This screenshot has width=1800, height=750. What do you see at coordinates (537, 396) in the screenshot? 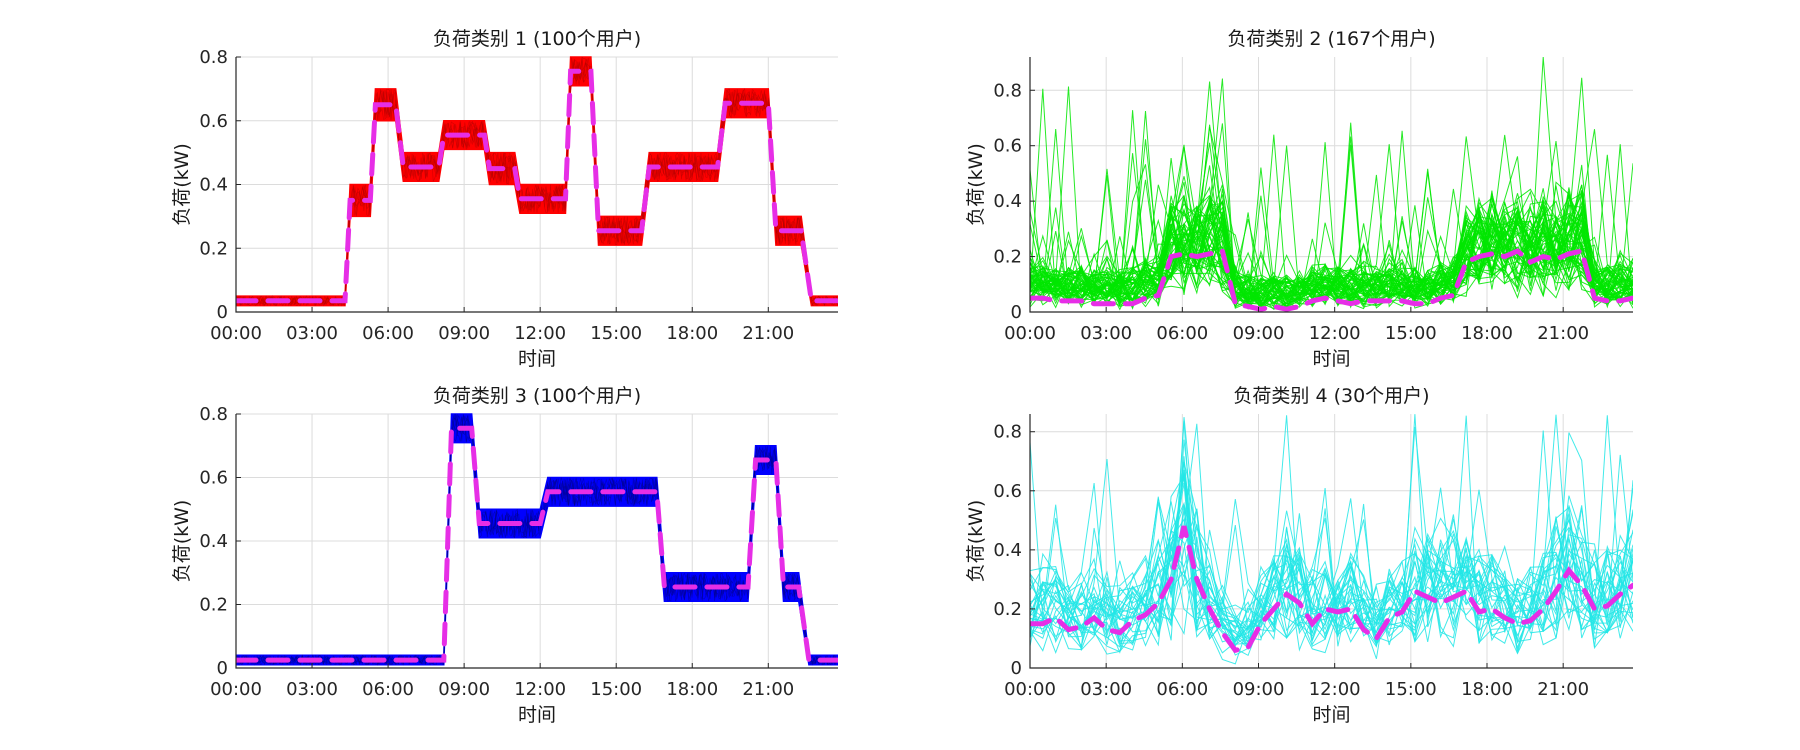
I see `chart-title: 负荷类别 3 (100个用户)` at bounding box center [537, 396].